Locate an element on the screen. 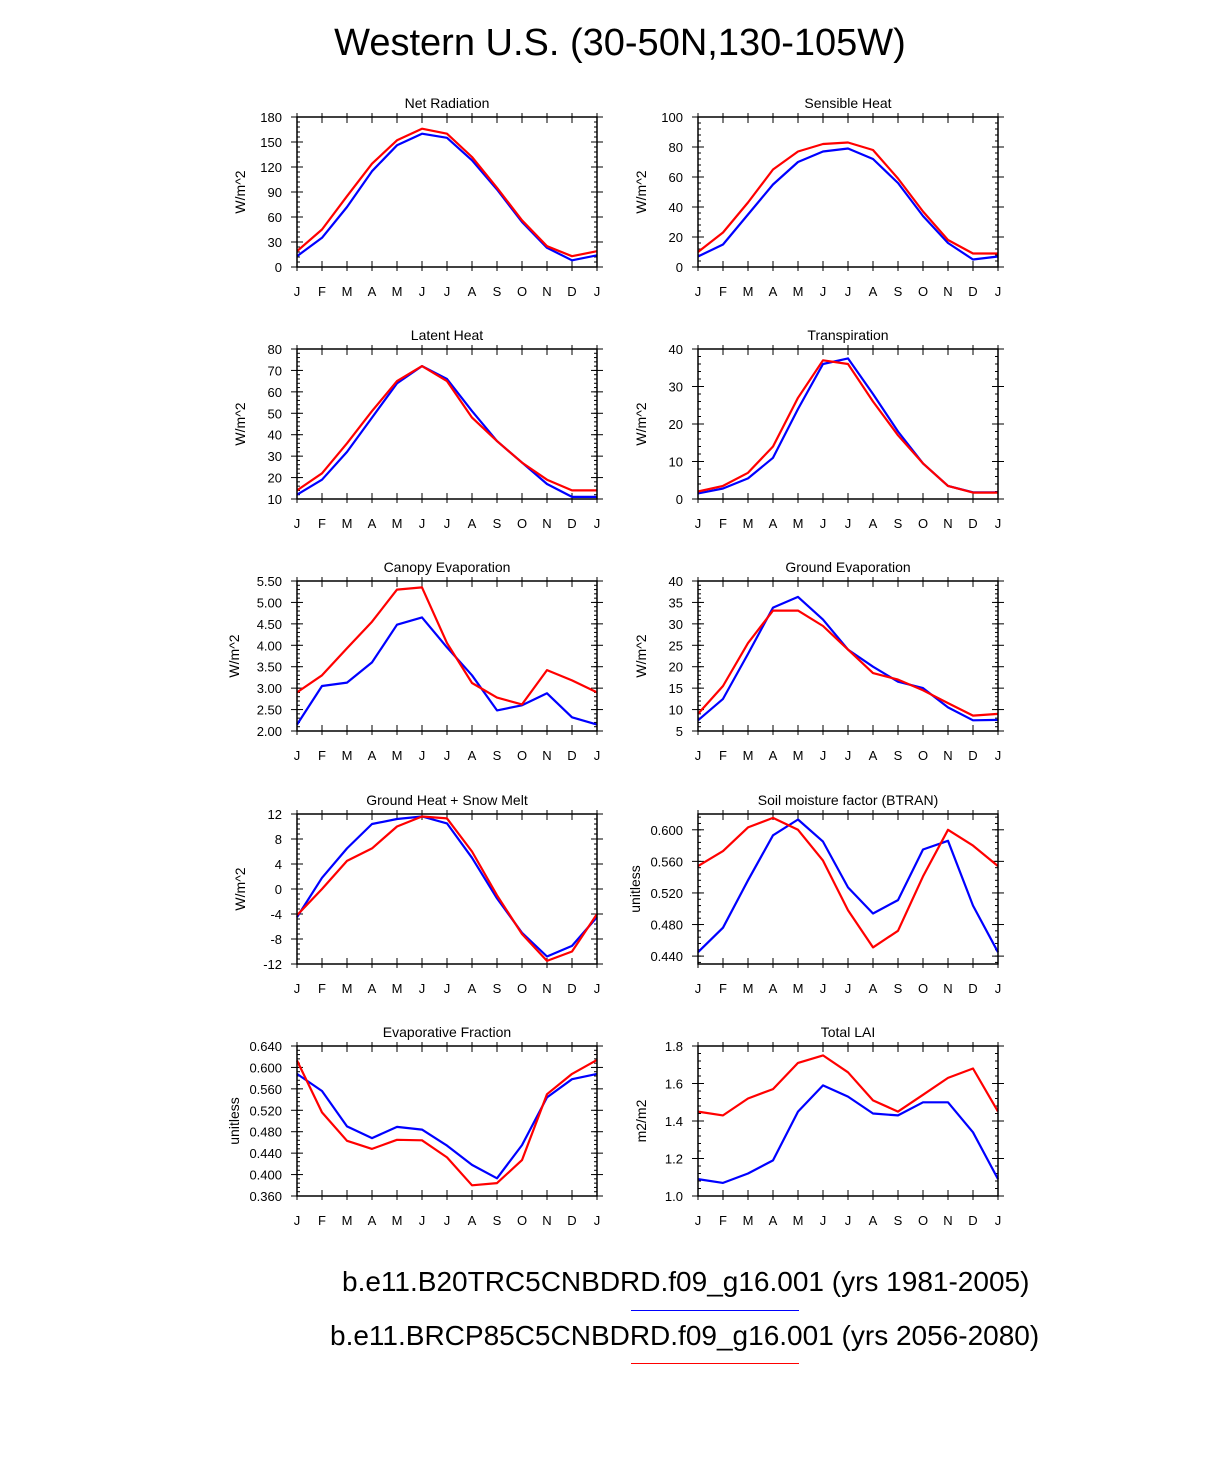  y-tick-label: 0.480 is located at coordinates (265, 1132).